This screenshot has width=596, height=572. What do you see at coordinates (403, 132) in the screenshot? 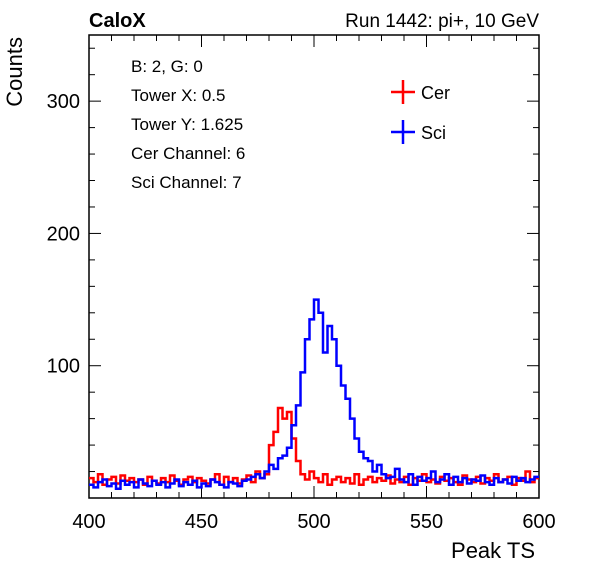
I see `legend-marker-sci` at bounding box center [403, 132].